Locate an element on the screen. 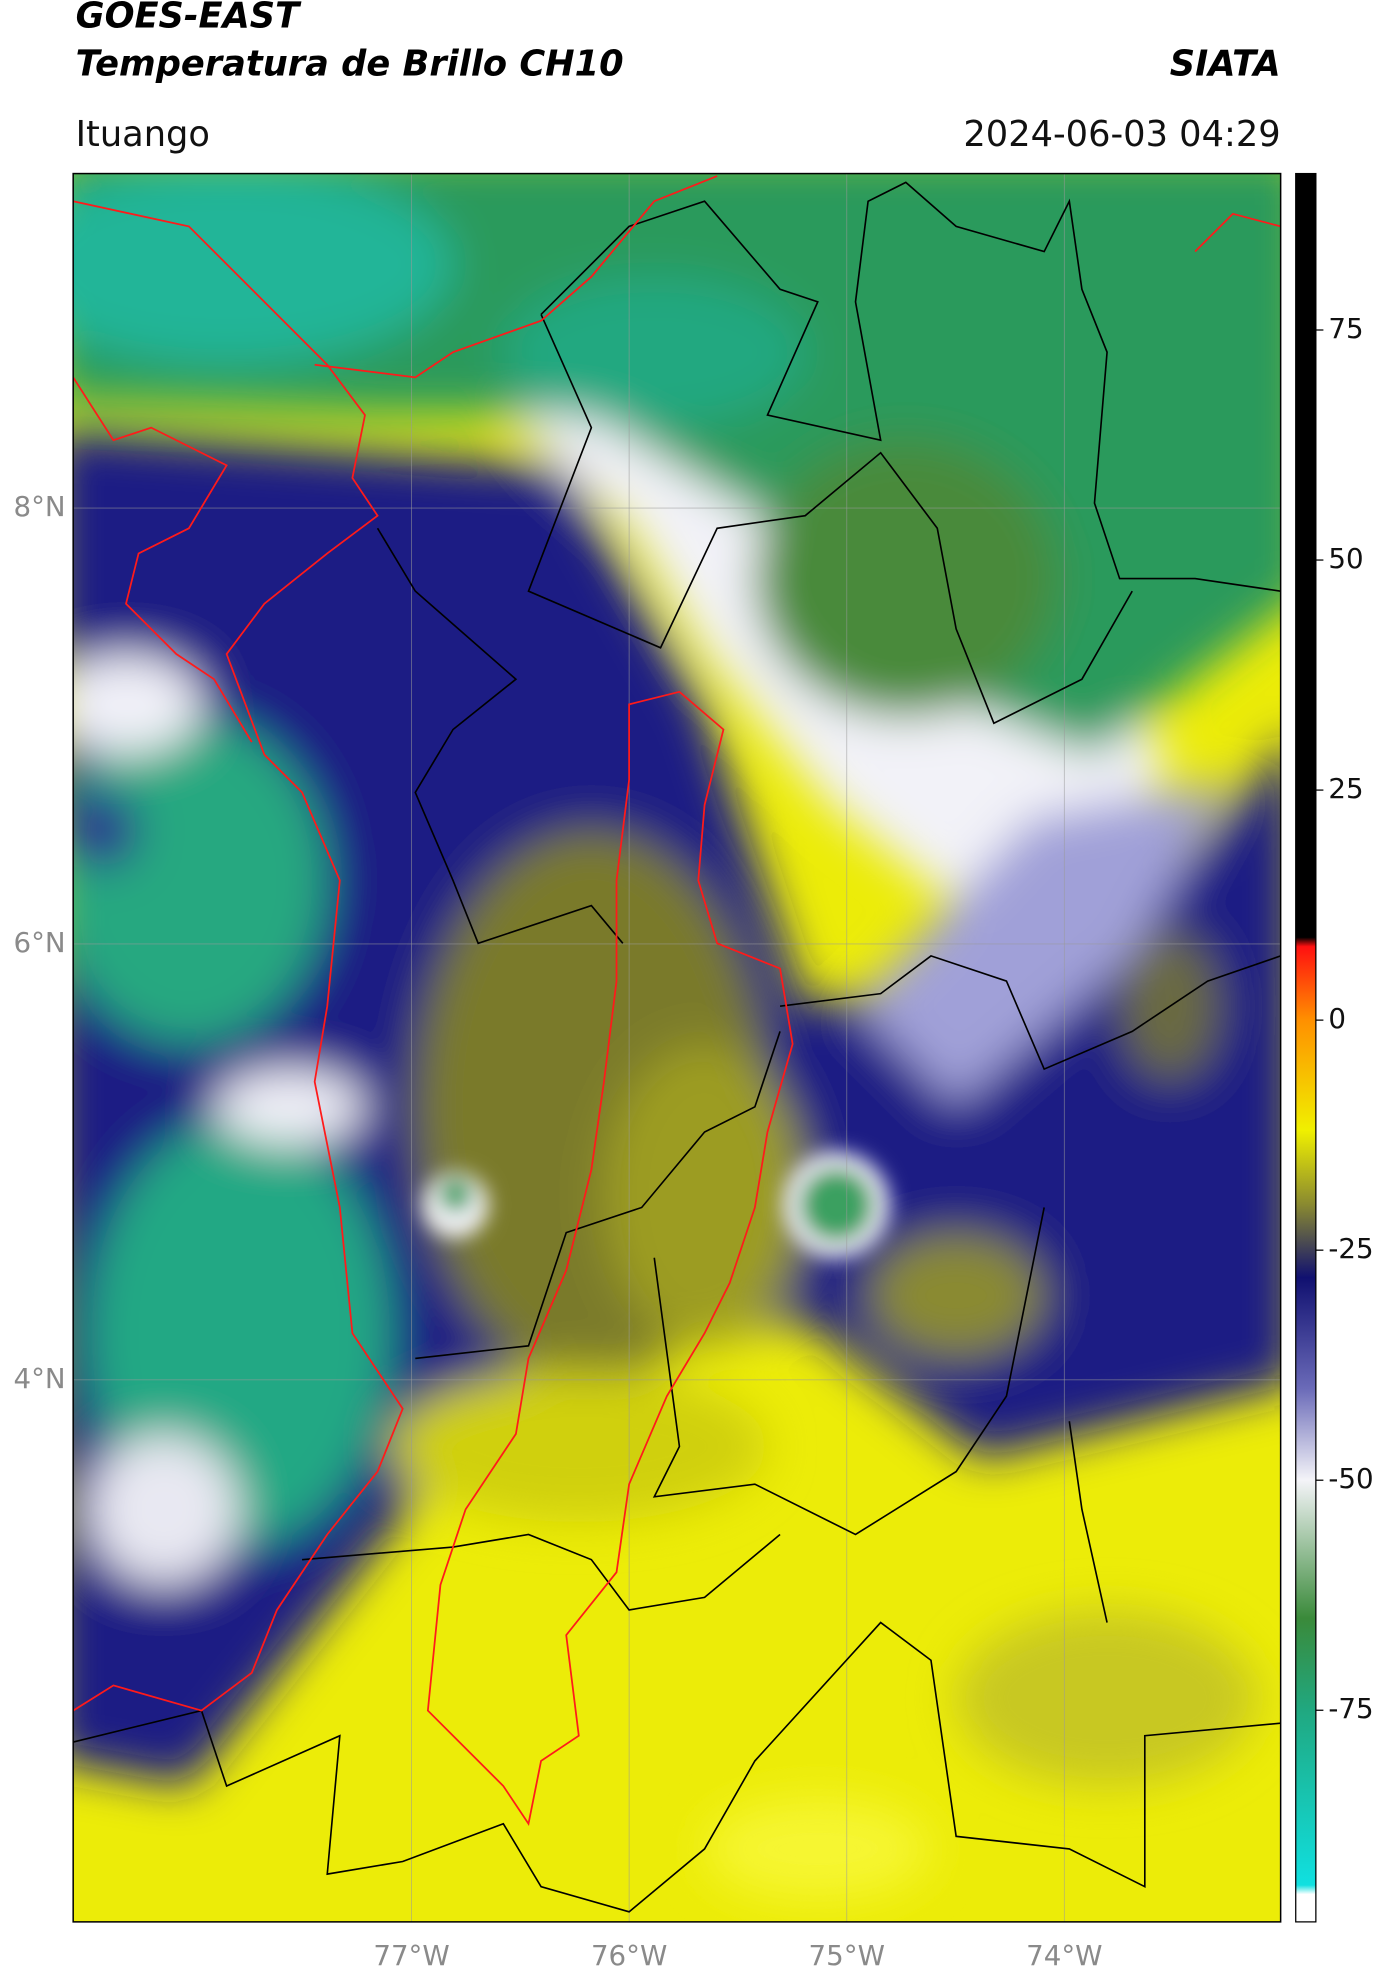 This screenshot has width=1384, height=1981. datetime: 2024-06-03 04:29 is located at coordinates (1121, 134).